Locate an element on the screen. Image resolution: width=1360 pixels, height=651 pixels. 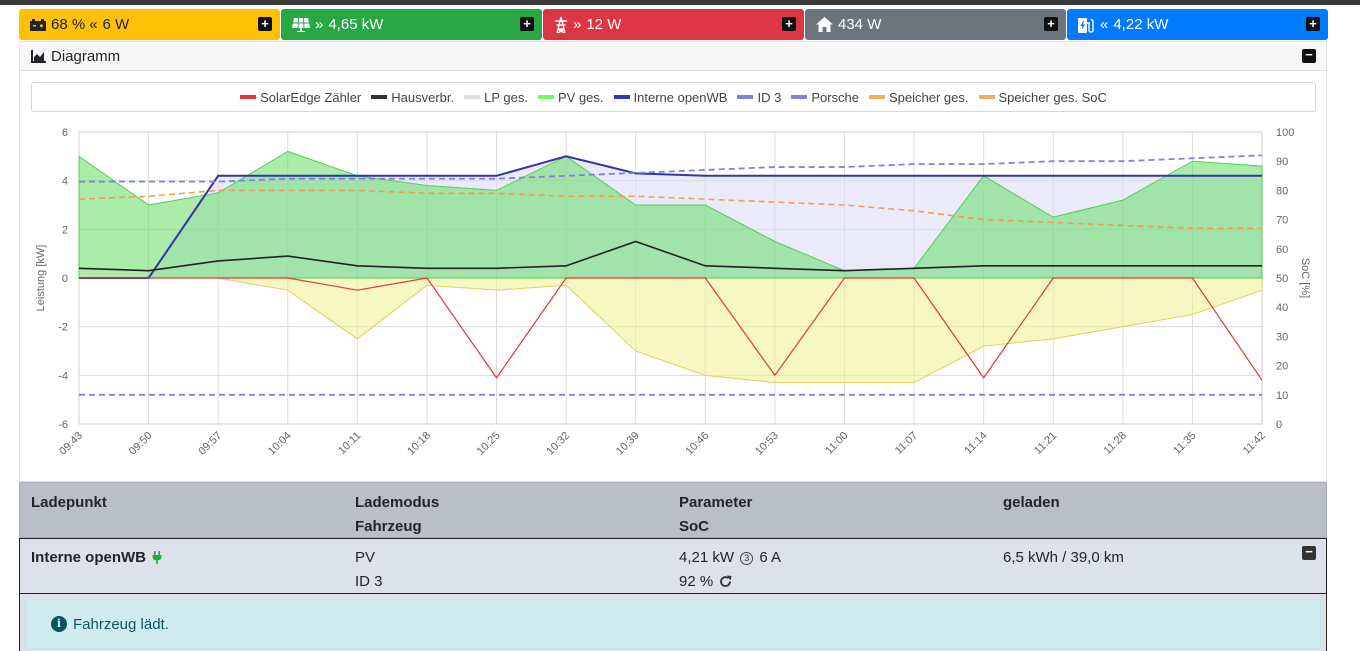
legend-item: Speicher ges. is located at coordinates (919, 97).